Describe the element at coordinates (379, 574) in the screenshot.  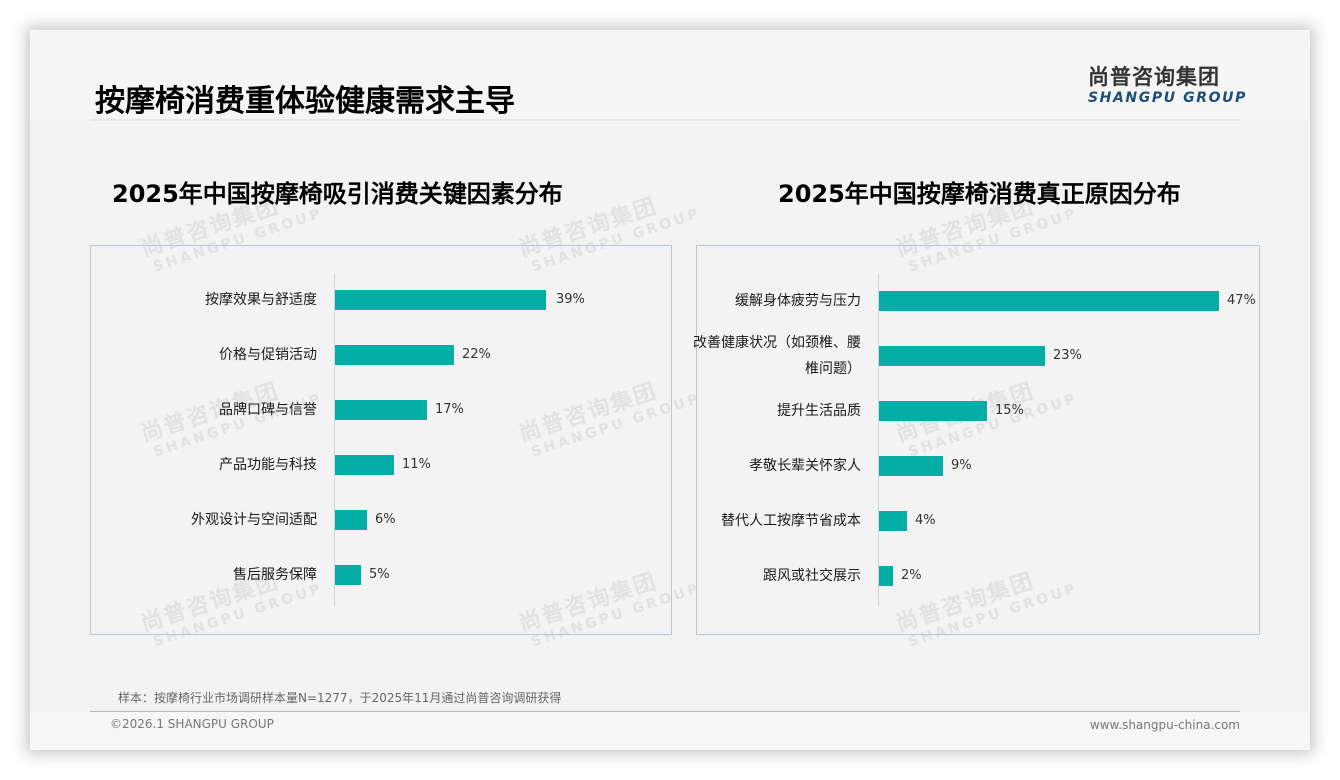
I see `value-label: 5%` at that location.